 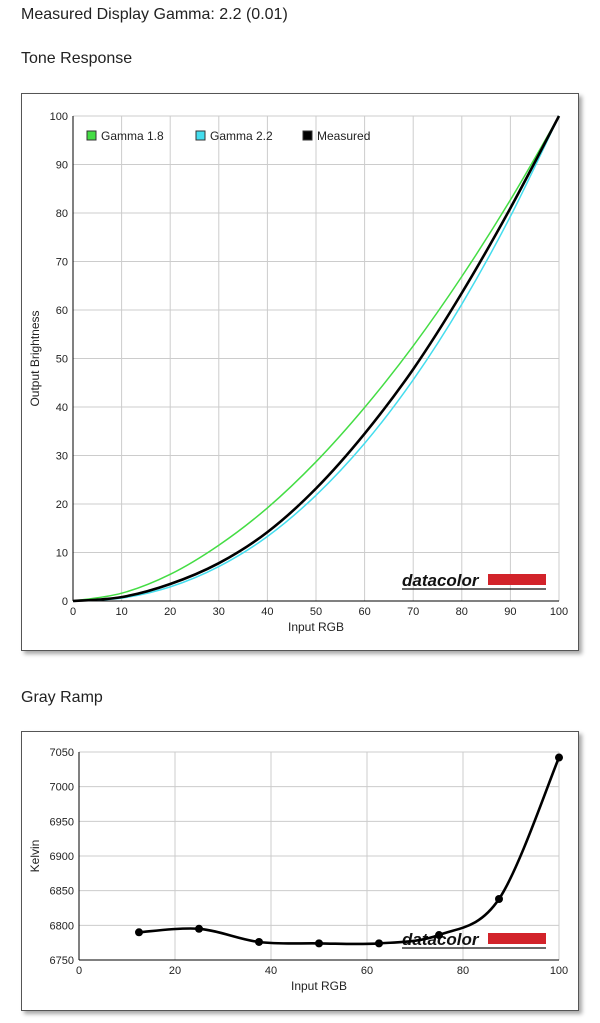 What do you see at coordinates (62, 214) in the screenshot?
I see `y-tick-label: 80` at bounding box center [62, 214].